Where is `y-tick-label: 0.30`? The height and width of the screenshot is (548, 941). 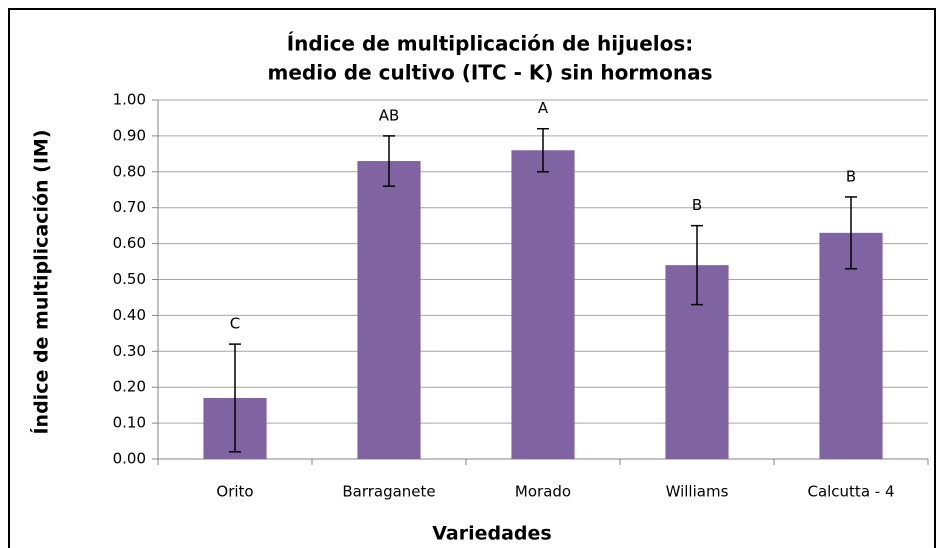
y-tick-label: 0.30 is located at coordinates (129, 351).